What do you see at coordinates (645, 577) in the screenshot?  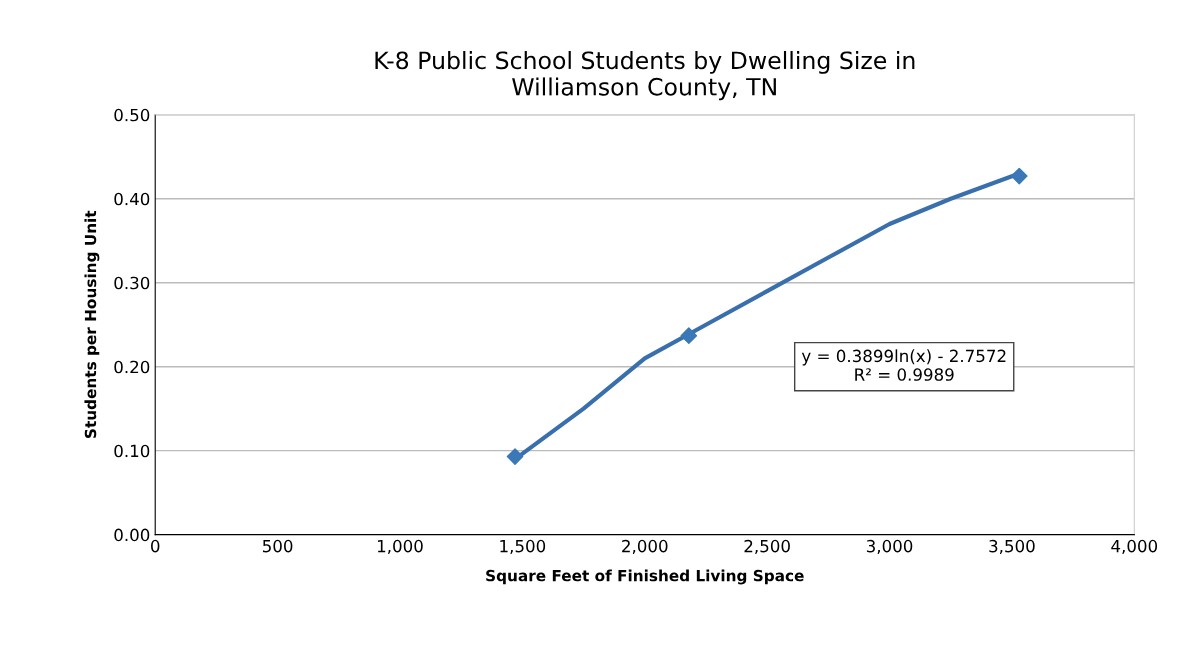 I see `x-axis-title: Square Feet of Finished Living Space` at bounding box center [645, 577].